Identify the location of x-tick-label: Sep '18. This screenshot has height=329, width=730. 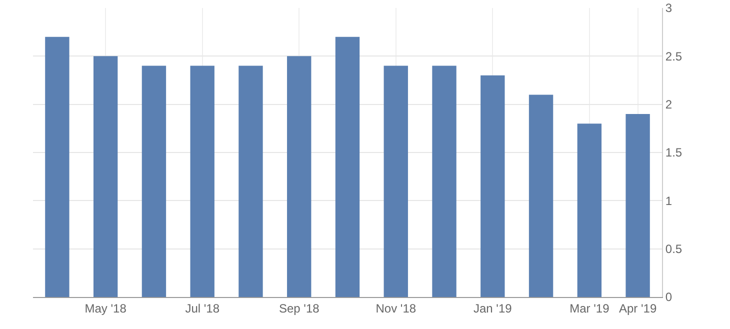
(299, 308).